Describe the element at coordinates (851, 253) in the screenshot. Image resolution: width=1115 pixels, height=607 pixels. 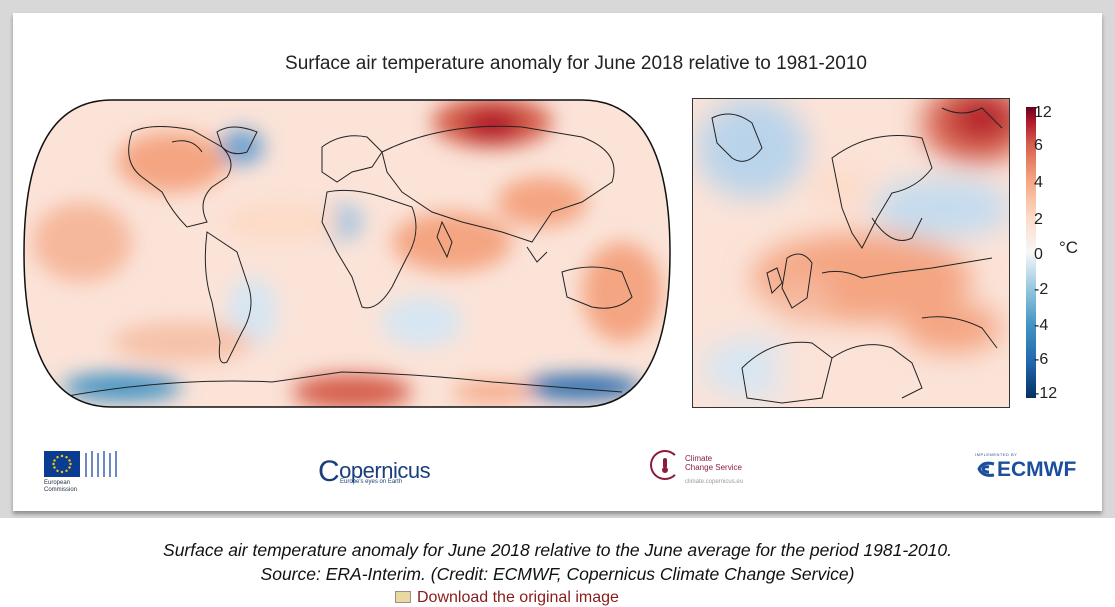
I see `europe-anomaly-map` at that location.